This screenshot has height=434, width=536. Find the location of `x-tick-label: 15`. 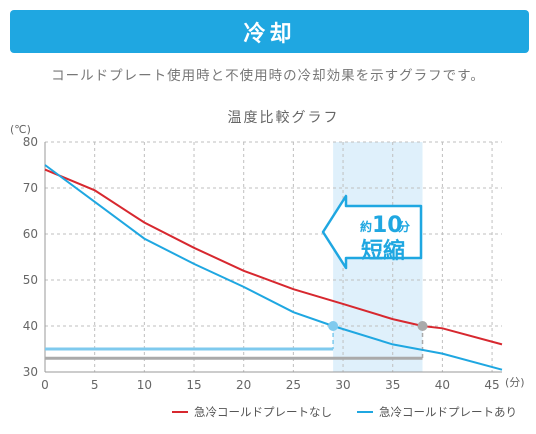

x-tick-label: 15 is located at coordinates (193, 385).